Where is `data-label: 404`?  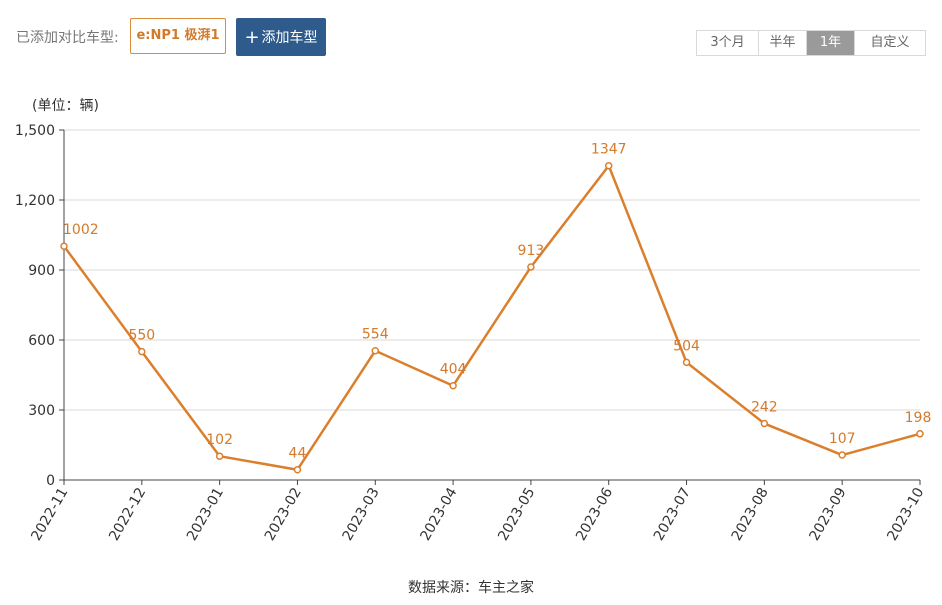 data-label: 404 is located at coordinates (453, 370).